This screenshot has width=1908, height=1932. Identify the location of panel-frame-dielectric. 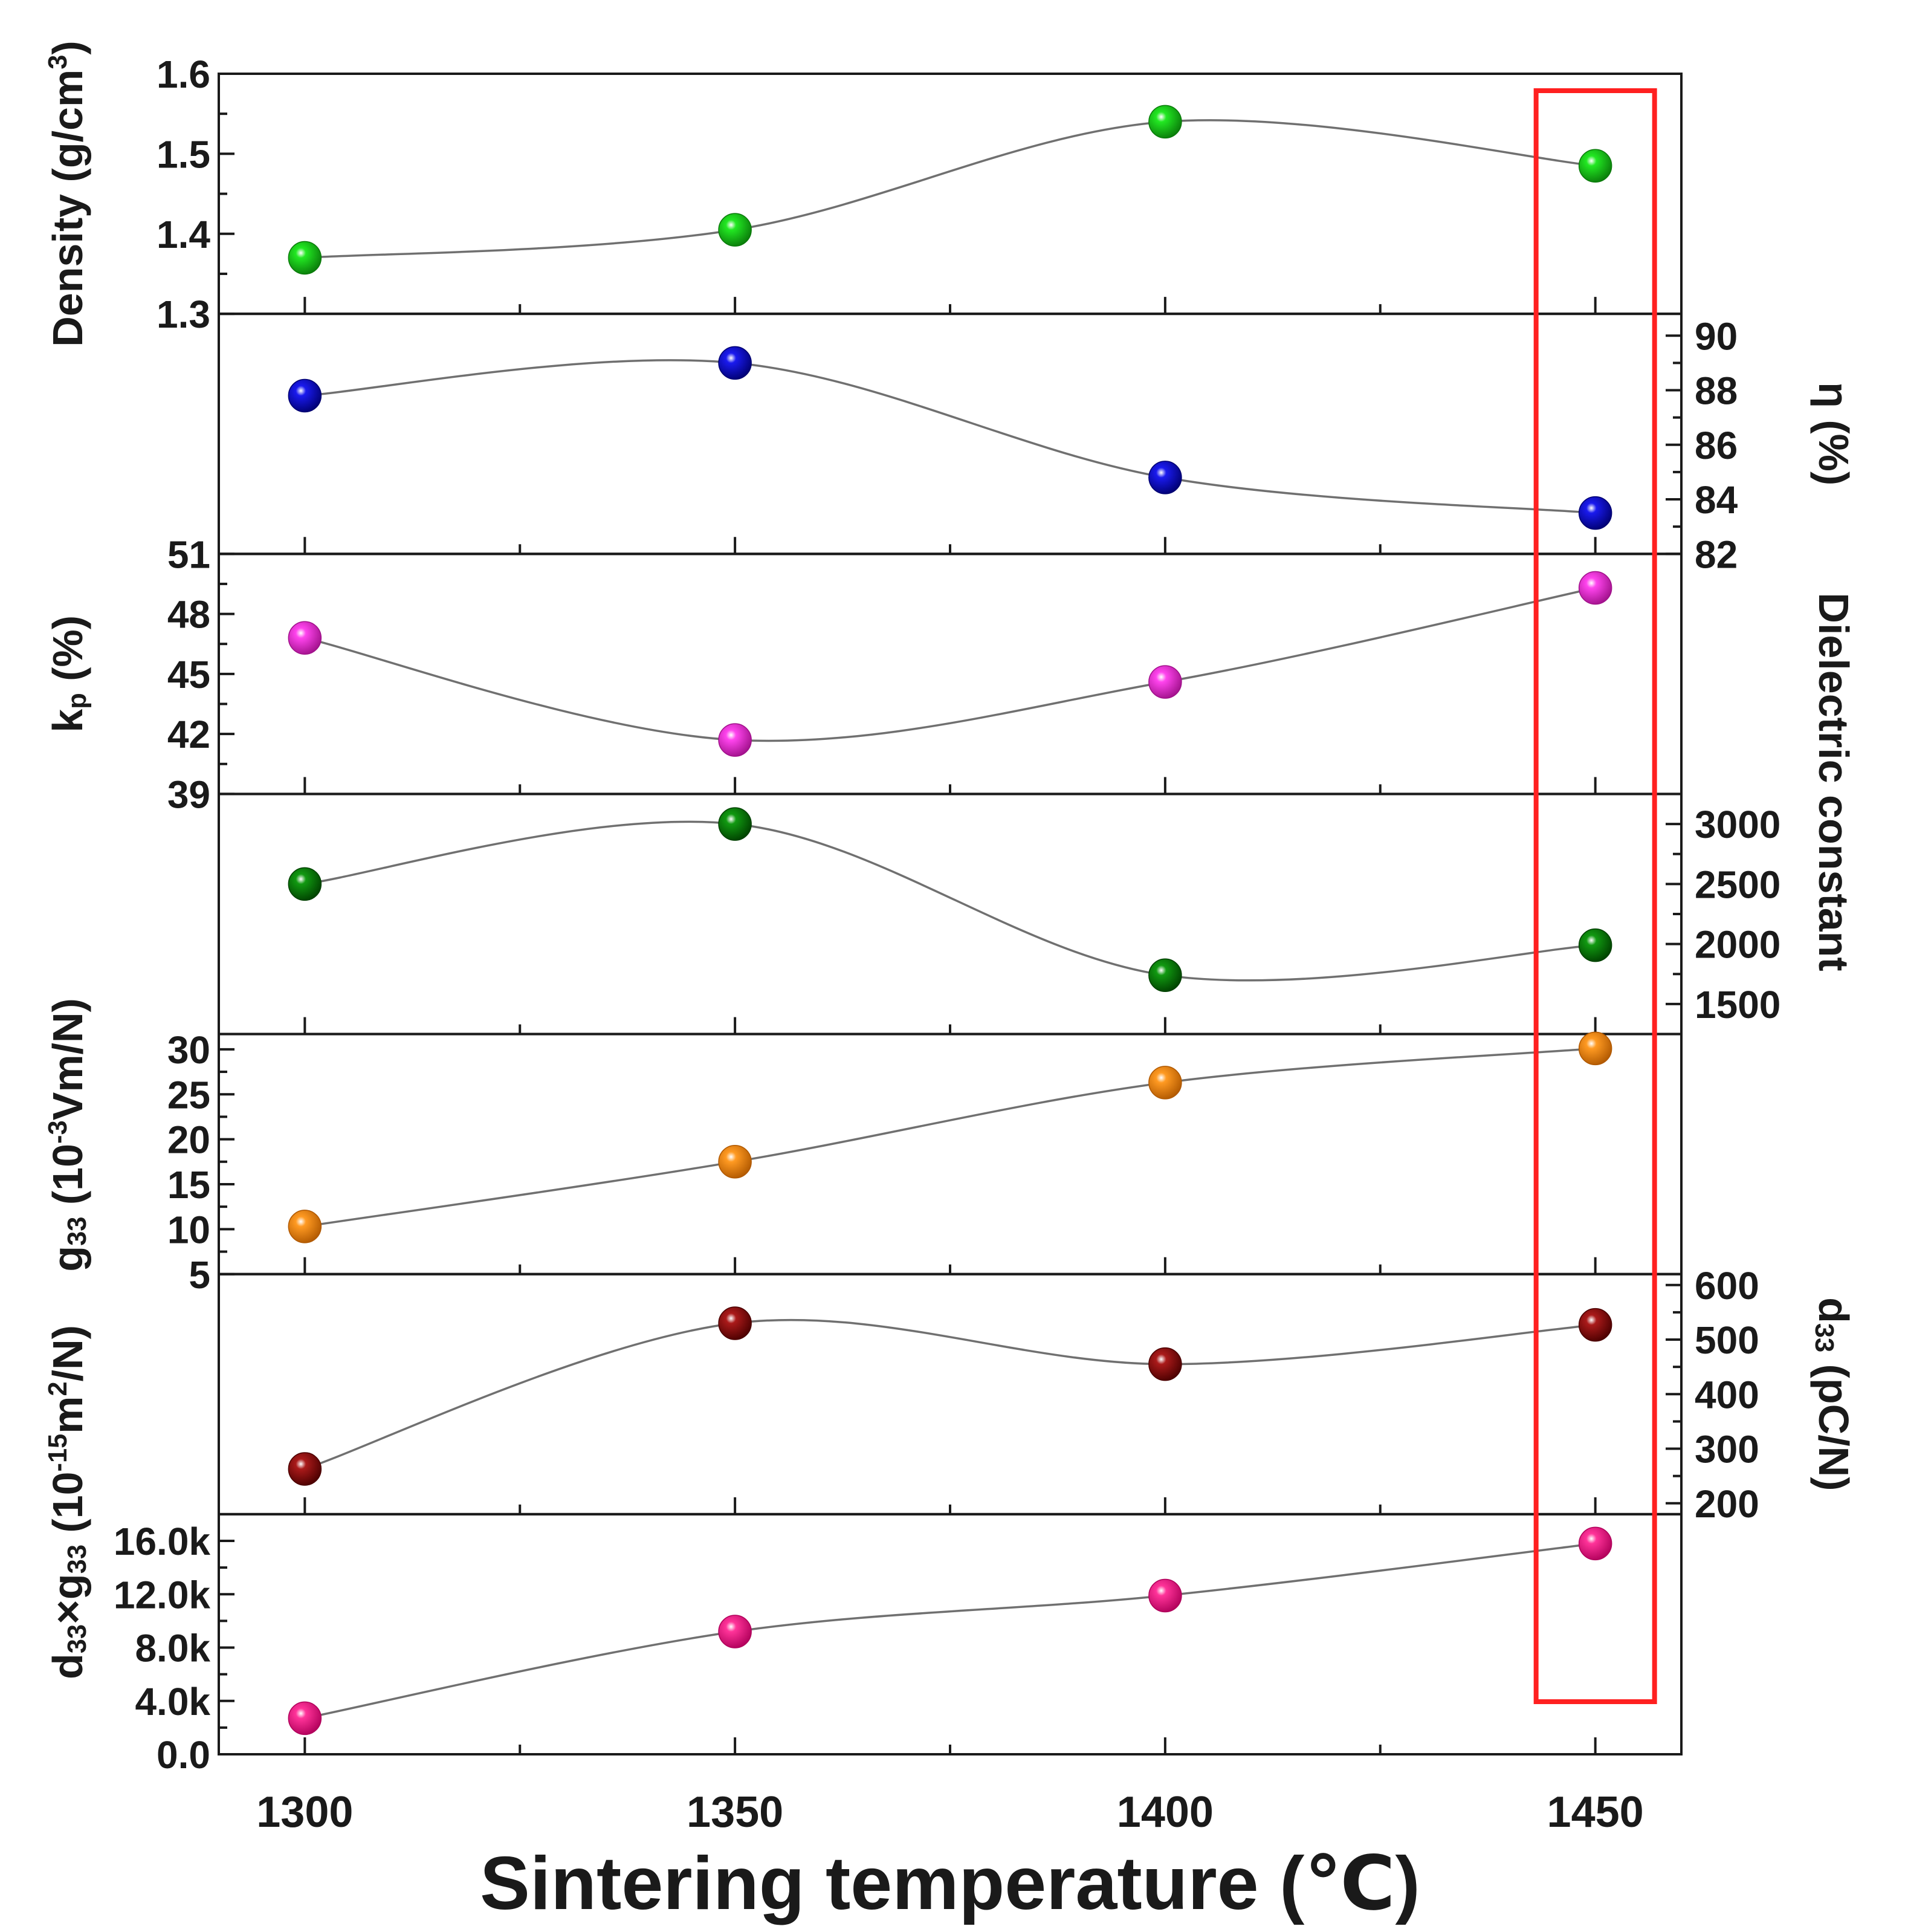
(951, 914).